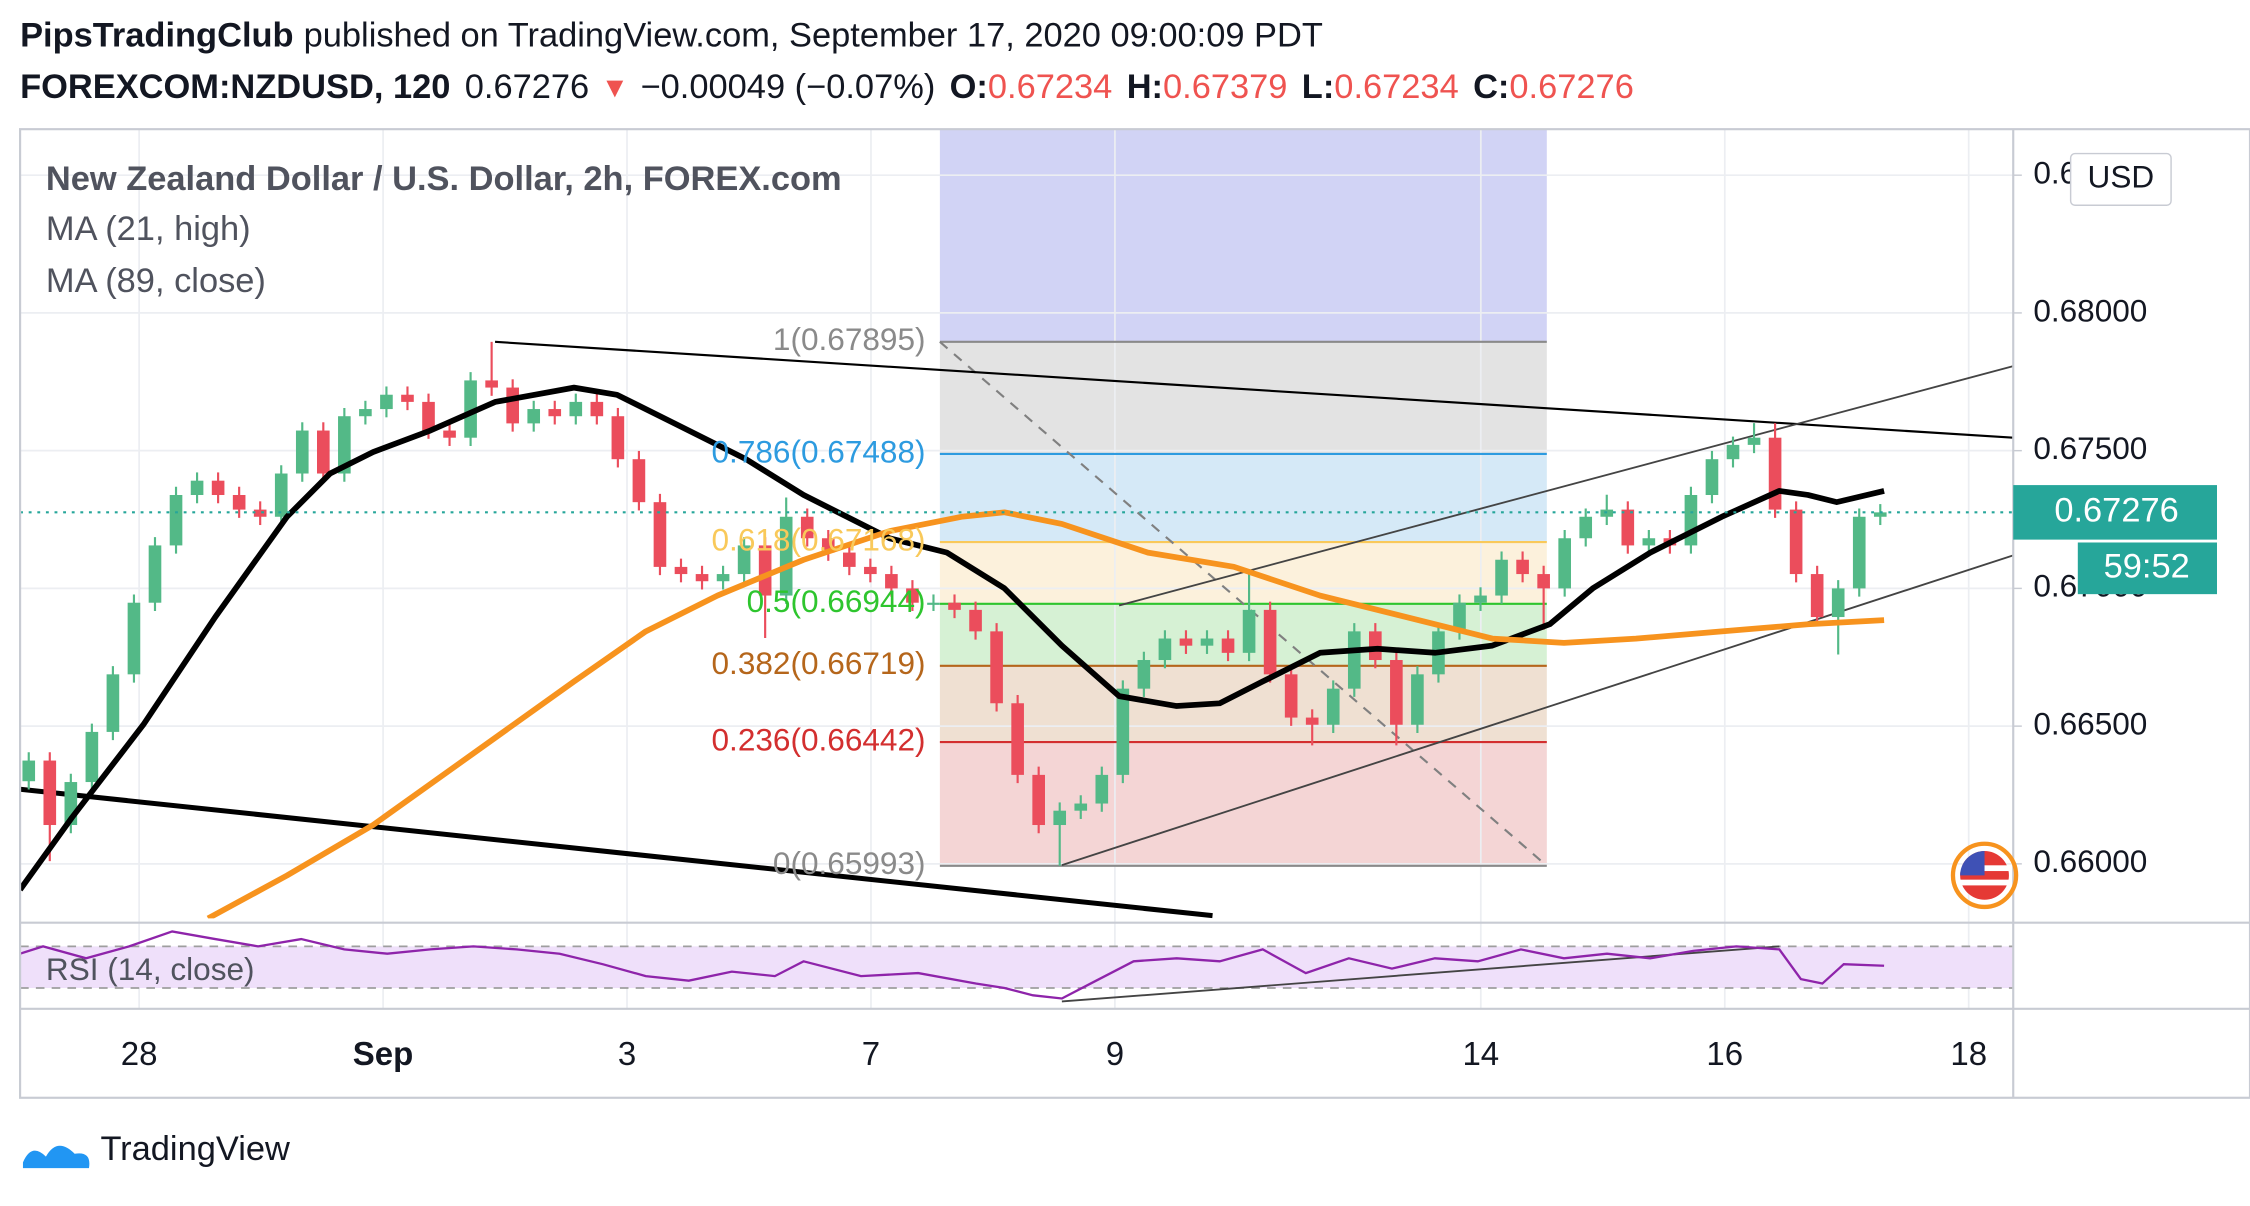  What do you see at coordinates (2116, 510) in the screenshot?
I see `last-price-label: 0.67276` at bounding box center [2116, 510].